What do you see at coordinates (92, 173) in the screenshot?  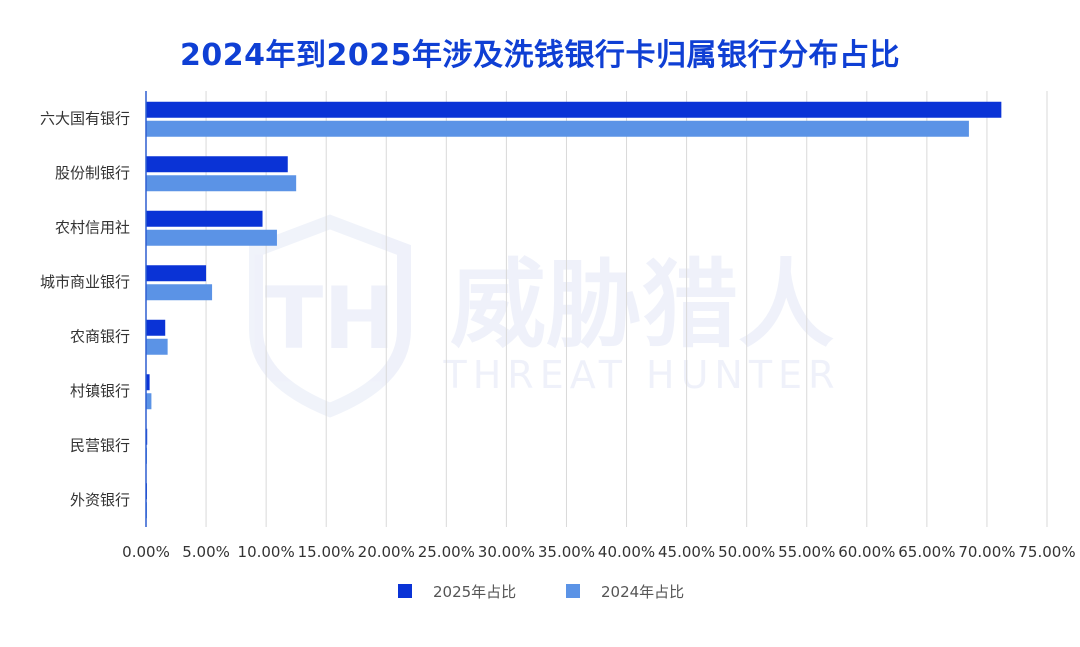 I see `category-label: 股份制银行` at bounding box center [92, 173].